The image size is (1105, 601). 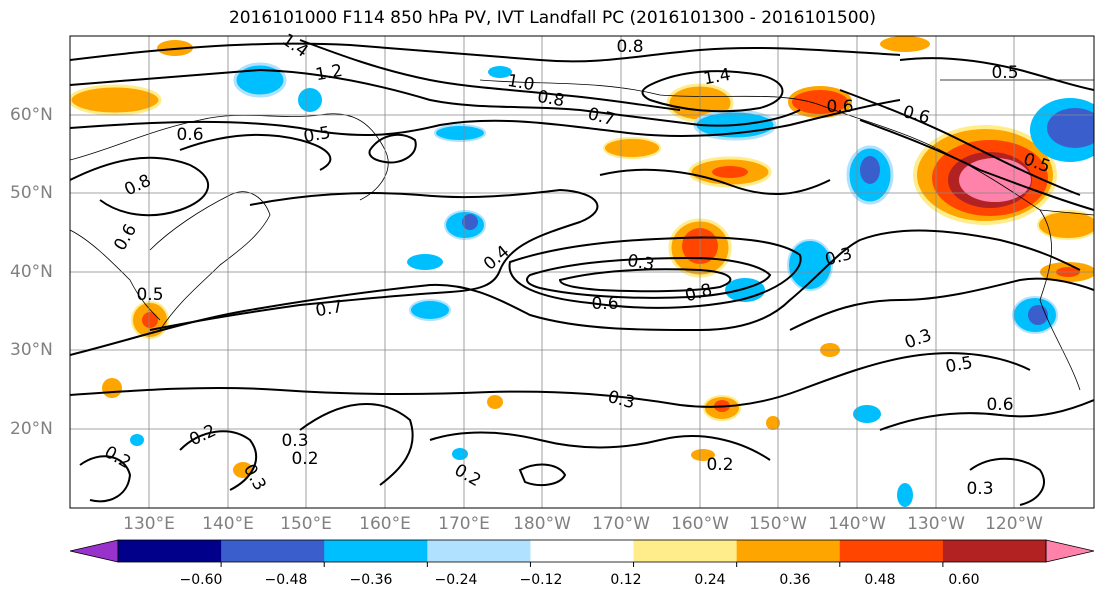 I want to click on contour-label: 1.4, so click(x=717, y=77).